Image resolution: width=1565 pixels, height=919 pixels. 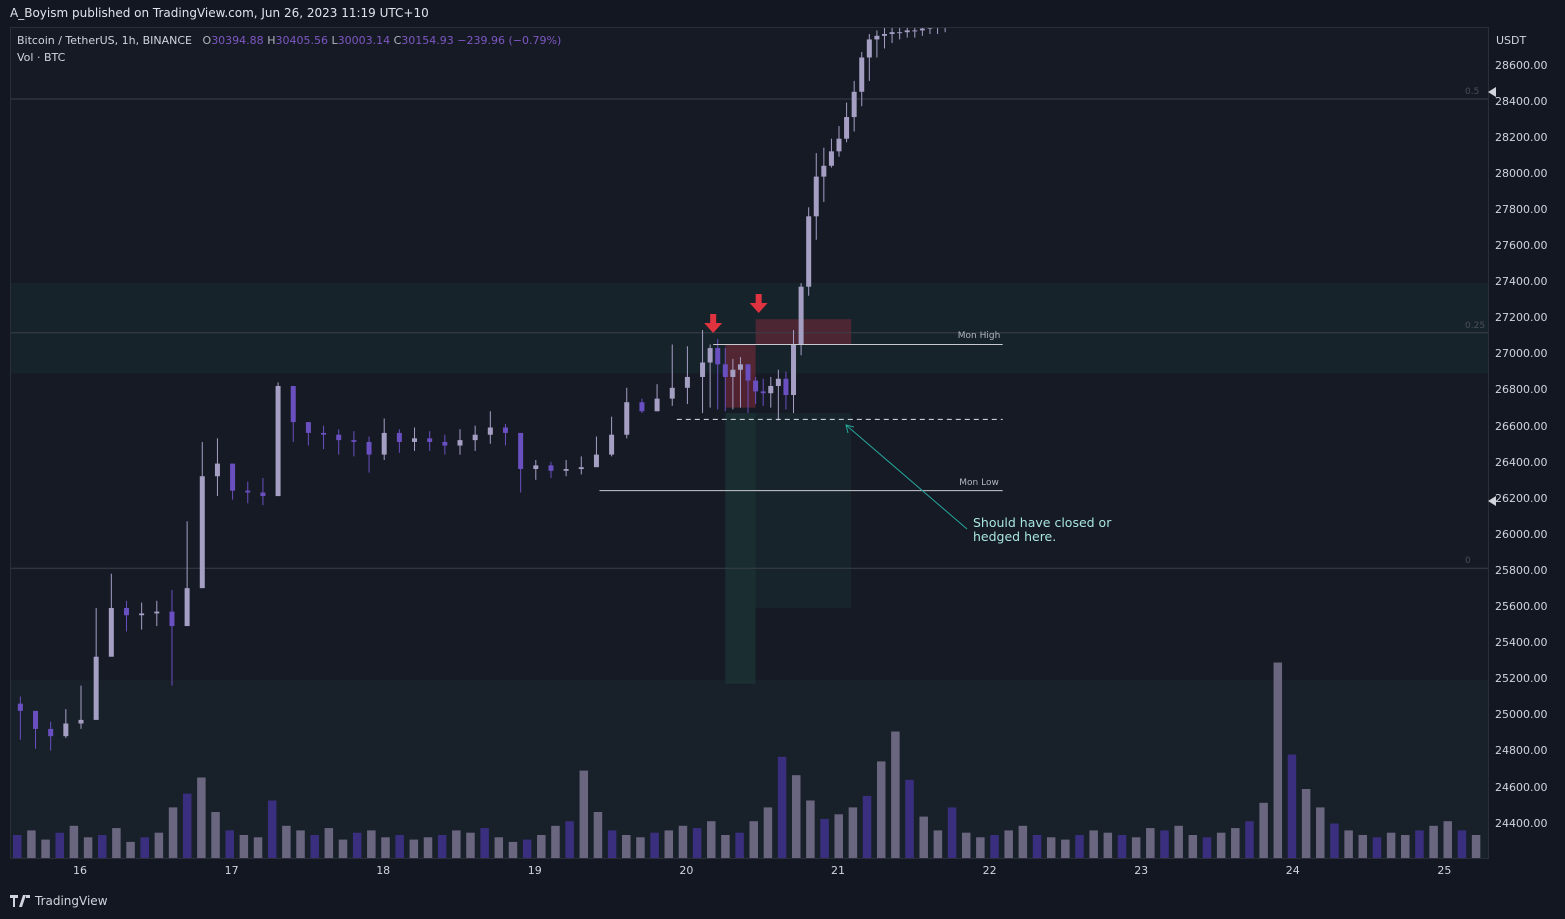 I want to click on annotation-arrowhead, so click(x=850, y=429).